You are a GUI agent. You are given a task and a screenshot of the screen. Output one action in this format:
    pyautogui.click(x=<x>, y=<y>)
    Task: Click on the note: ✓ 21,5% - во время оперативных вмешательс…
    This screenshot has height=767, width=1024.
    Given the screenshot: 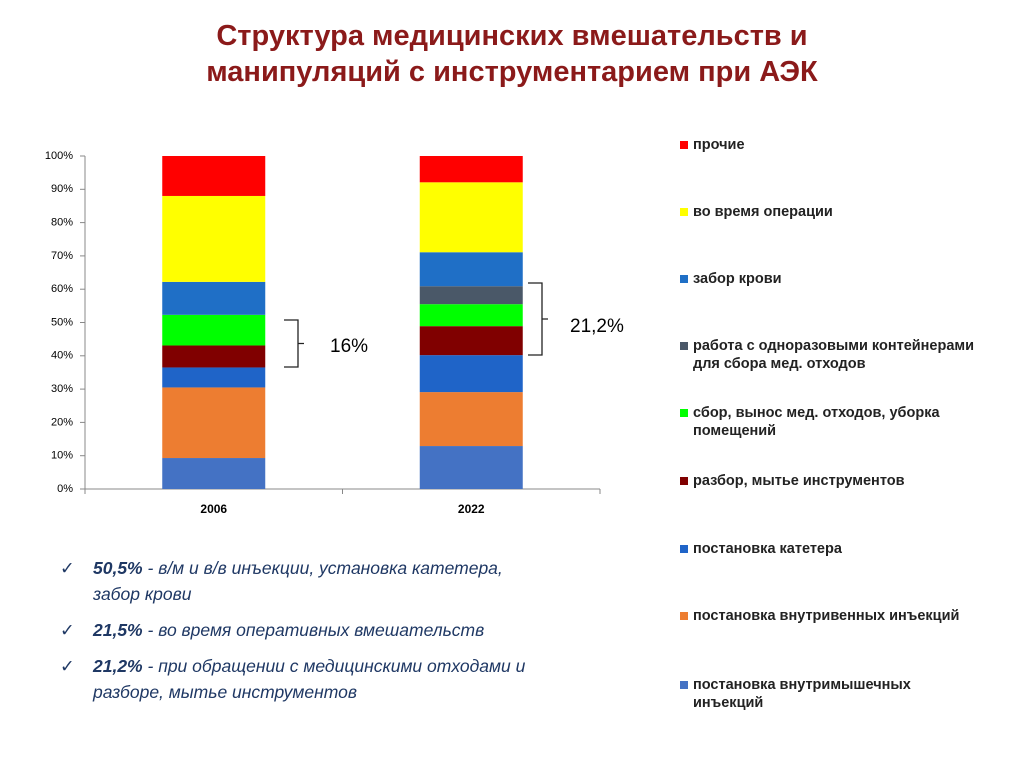 What is the action you would take?
    pyautogui.click(x=295, y=630)
    